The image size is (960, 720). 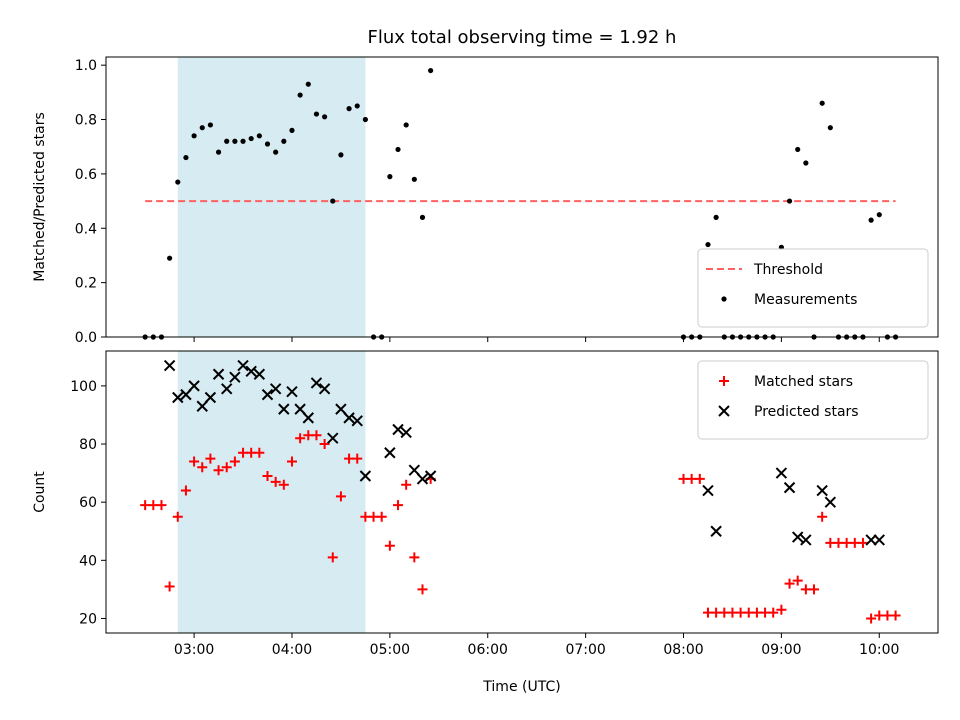 What do you see at coordinates (292, 650) in the screenshot?
I see `x-tick-label: 04:00` at bounding box center [292, 650].